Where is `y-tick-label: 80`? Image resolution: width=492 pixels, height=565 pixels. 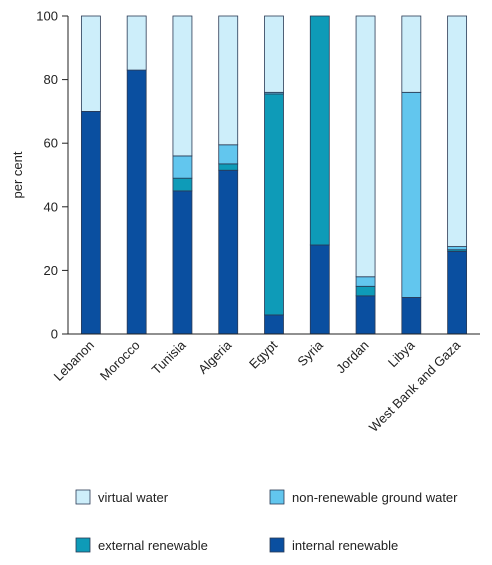 y-tick-label: 80 is located at coordinates (51, 79).